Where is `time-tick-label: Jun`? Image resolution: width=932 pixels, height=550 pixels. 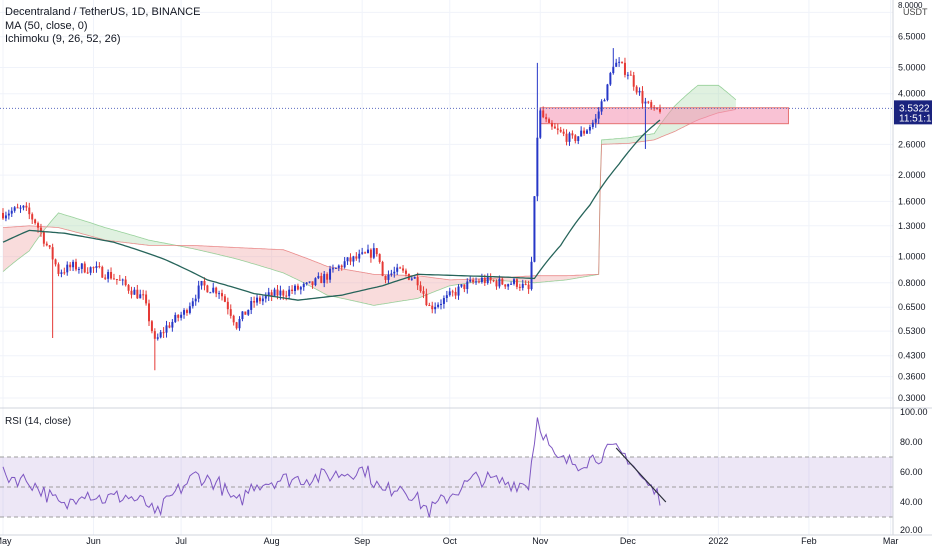
time-tick-label: Jun is located at coordinates (93, 541).